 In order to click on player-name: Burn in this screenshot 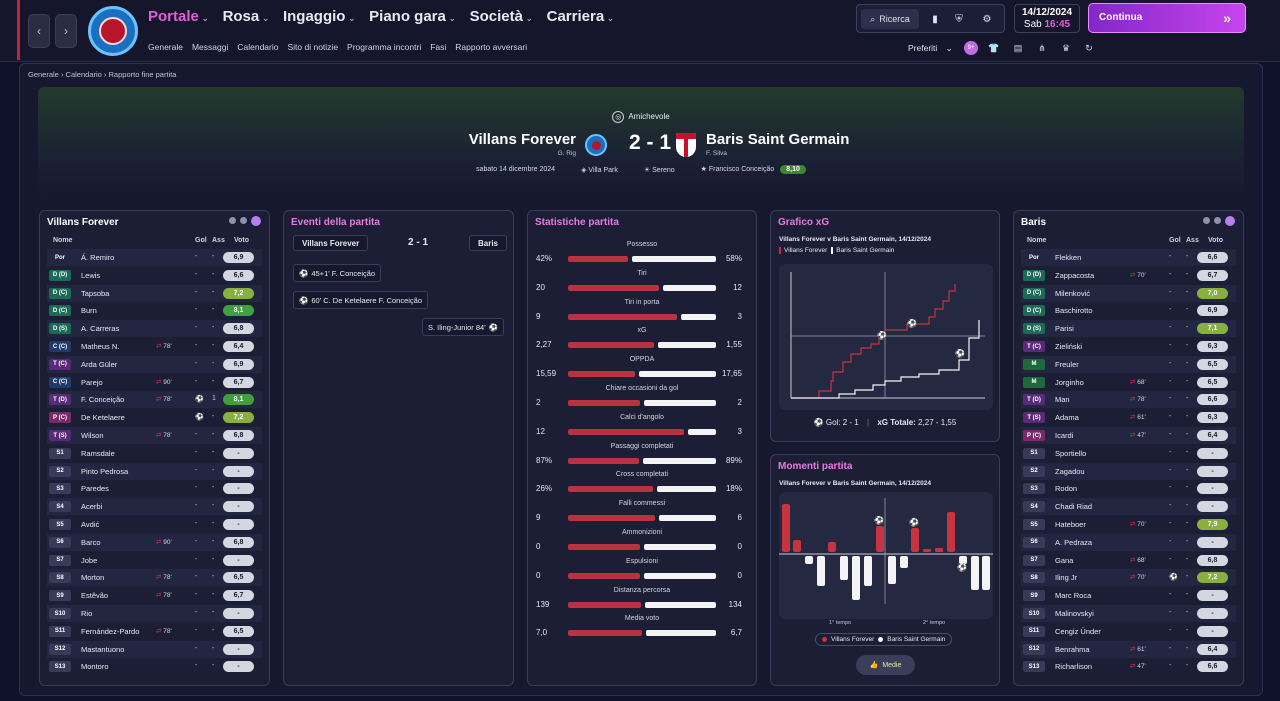, I will do `click(89, 311)`.